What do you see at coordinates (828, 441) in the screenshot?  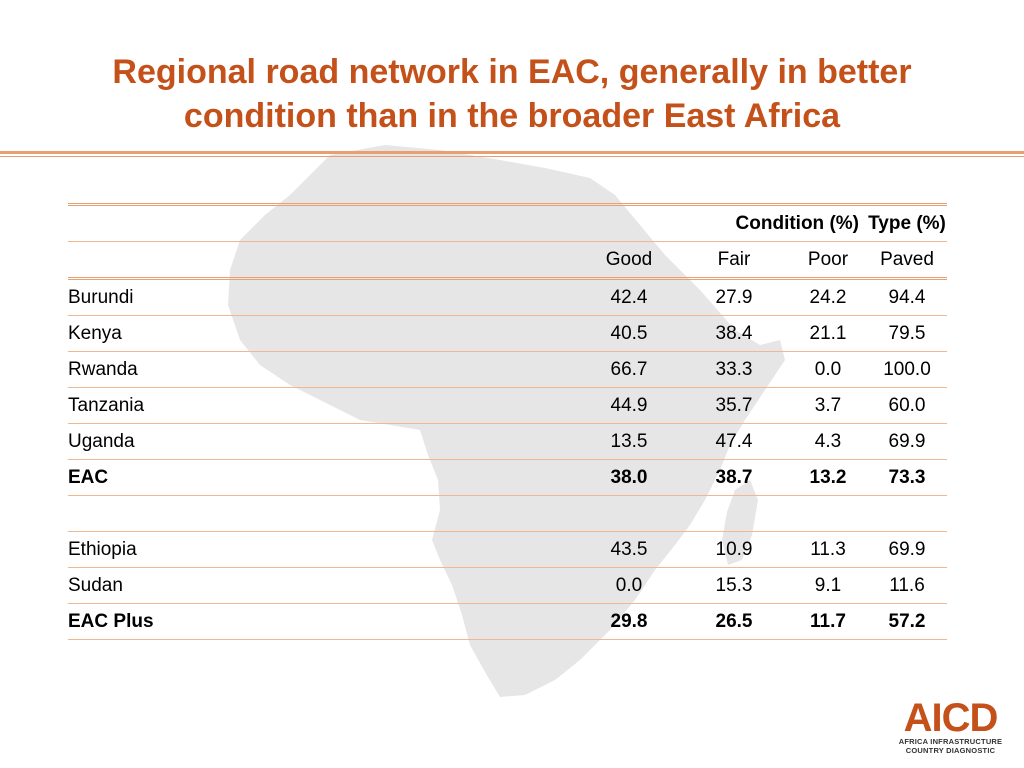 I see `cell-poor: 4.3` at bounding box center [828, 441].